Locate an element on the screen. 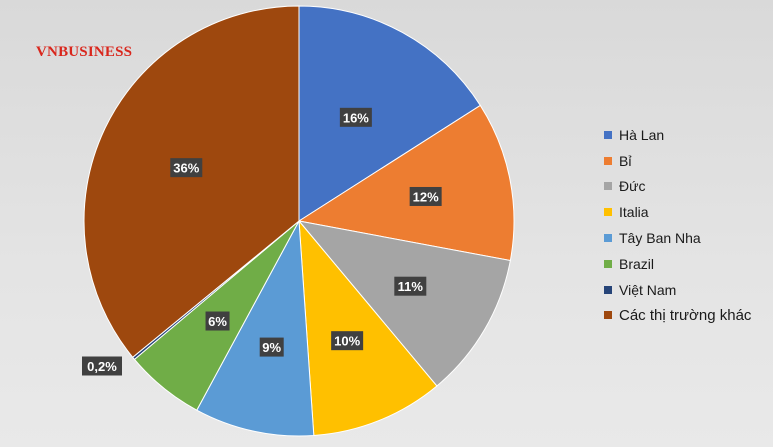 The height and width of the screenshot is (447, 773). pie-slice-ha-lan is located at coordinates (389, 113).